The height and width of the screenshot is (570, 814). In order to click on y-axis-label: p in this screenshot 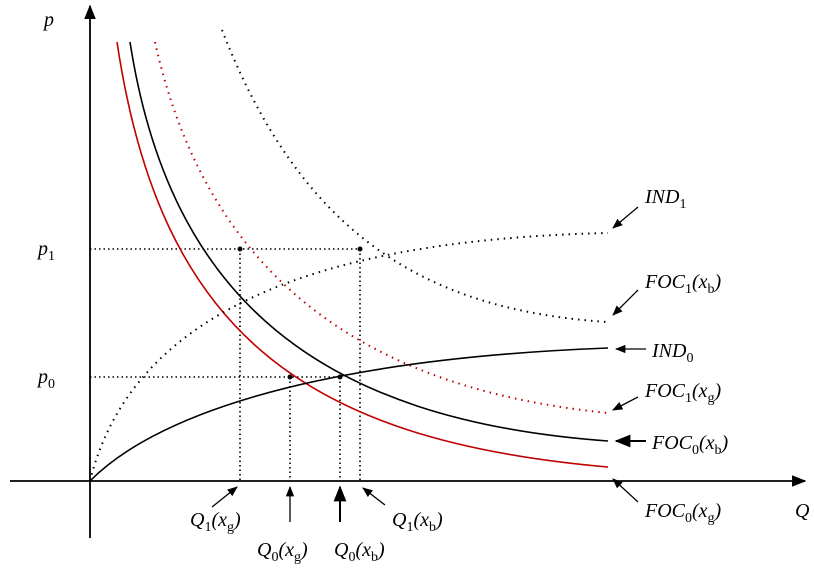, I will do `click(48, 20)`.